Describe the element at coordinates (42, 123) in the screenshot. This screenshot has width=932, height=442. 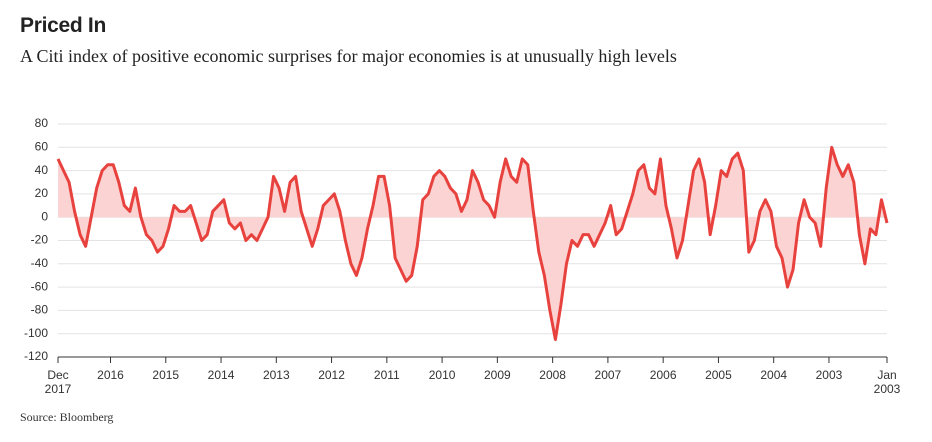
I see `y-tick-label: 80` at that location.